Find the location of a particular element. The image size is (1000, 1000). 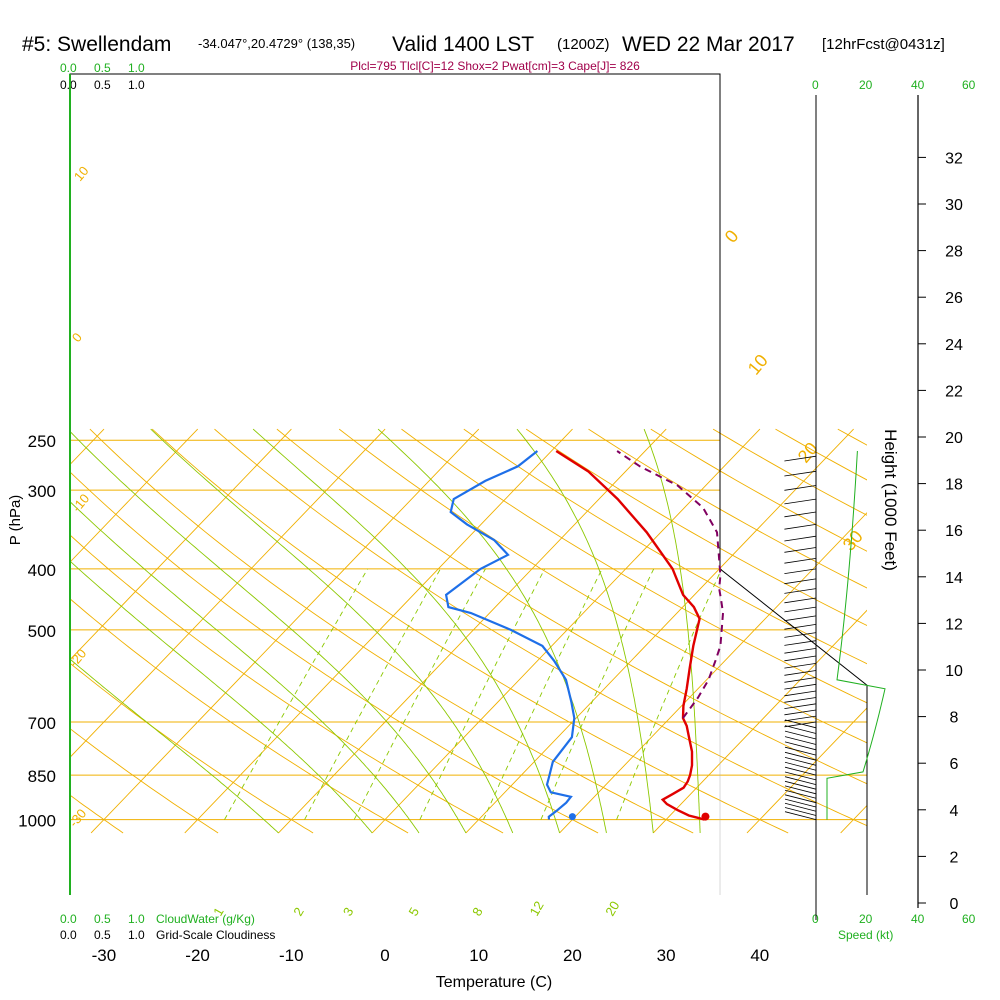

isotherm-label-6: 10 is located at coordinates (758, 364).